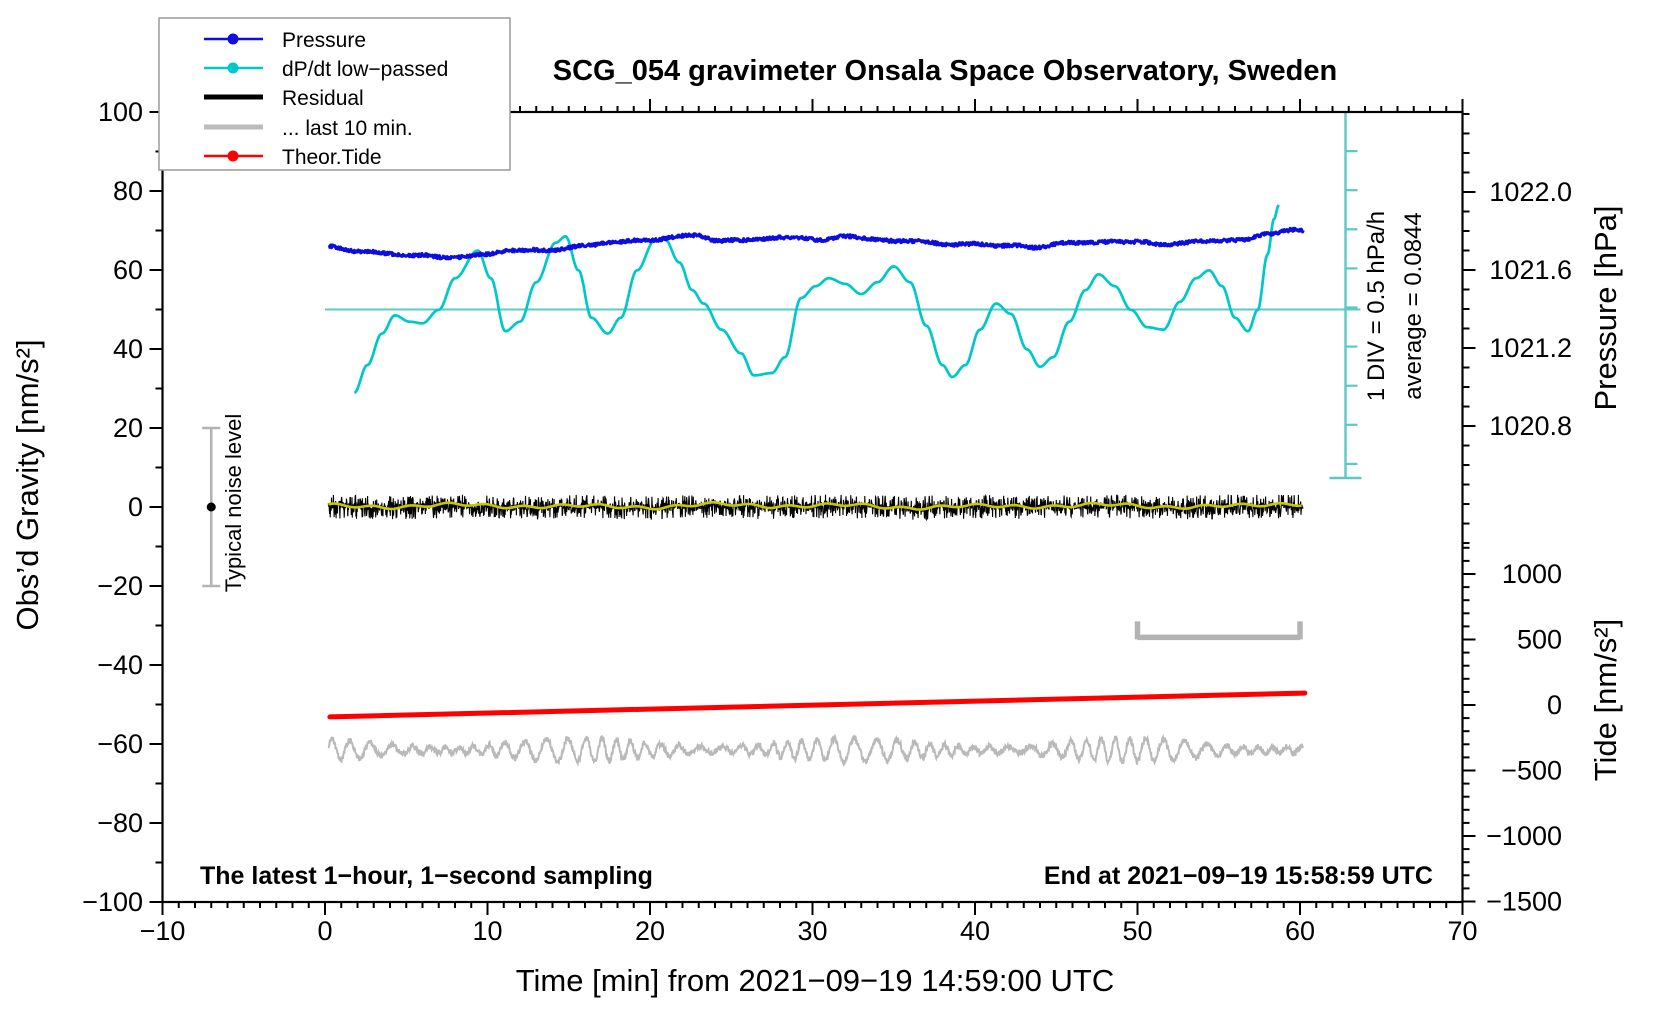 This screenshot has height=1020, width=1660. Describe the element at coordinates (487, 931) in the screenshot. I see `x-tick-label: 10` at that location.